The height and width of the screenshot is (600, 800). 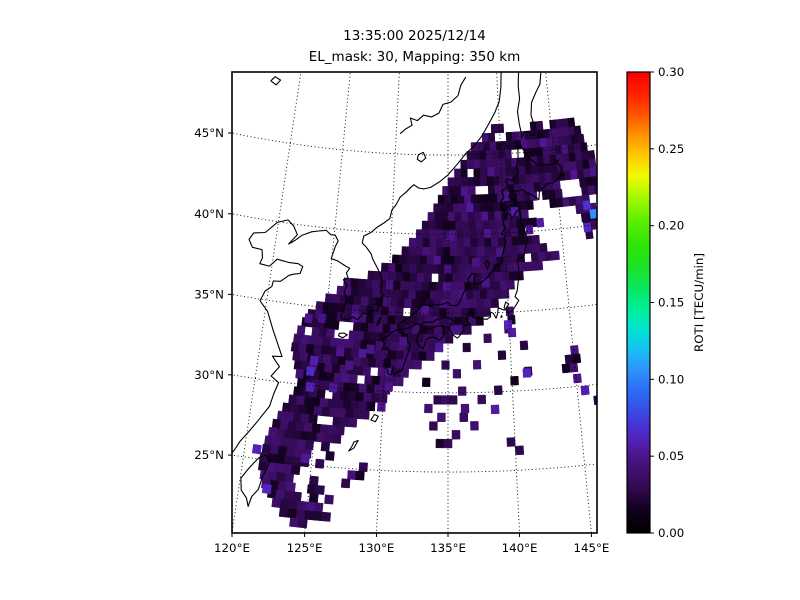 What do you see at coordinates (671, 379) in the screenshot?
I see `colorbar-tick-label: 0.10` at bounding box center [671, 379].